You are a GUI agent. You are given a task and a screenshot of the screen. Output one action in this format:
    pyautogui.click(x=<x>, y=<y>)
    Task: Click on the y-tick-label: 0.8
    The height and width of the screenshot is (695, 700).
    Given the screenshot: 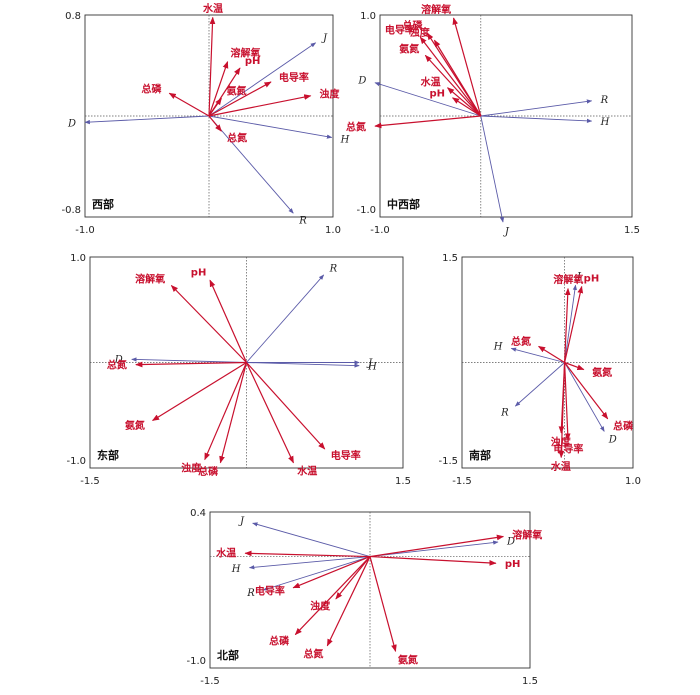 What is the action you would take?
    pyautogui.click(x=73, y=16)
    